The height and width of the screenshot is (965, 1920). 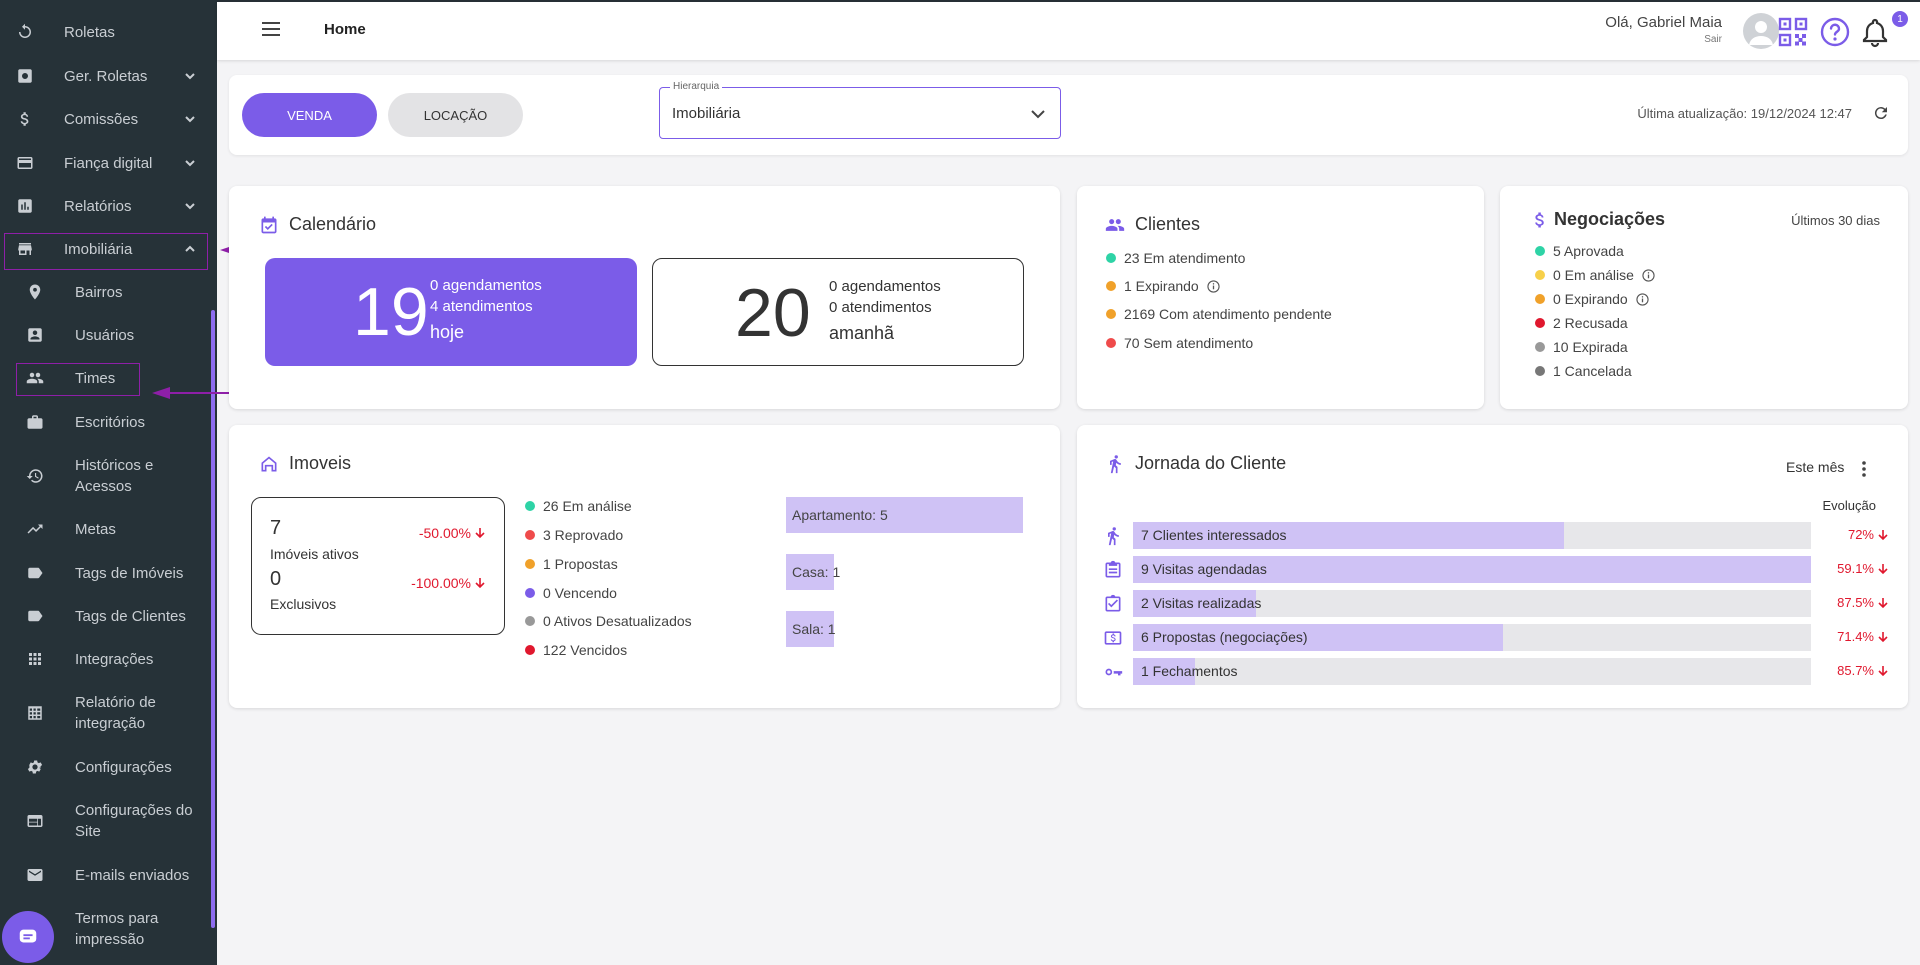 I want to click on jornada-row: 9 Visitas agendadas 59.1%, so click(x=1495, y=569).